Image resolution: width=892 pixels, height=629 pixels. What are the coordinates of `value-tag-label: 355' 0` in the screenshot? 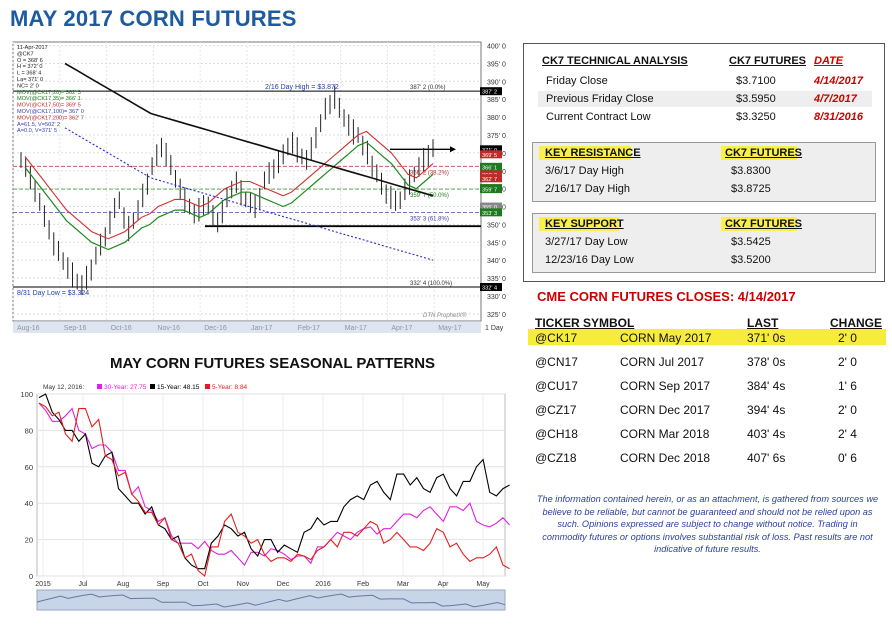 It's located at (489, 208).